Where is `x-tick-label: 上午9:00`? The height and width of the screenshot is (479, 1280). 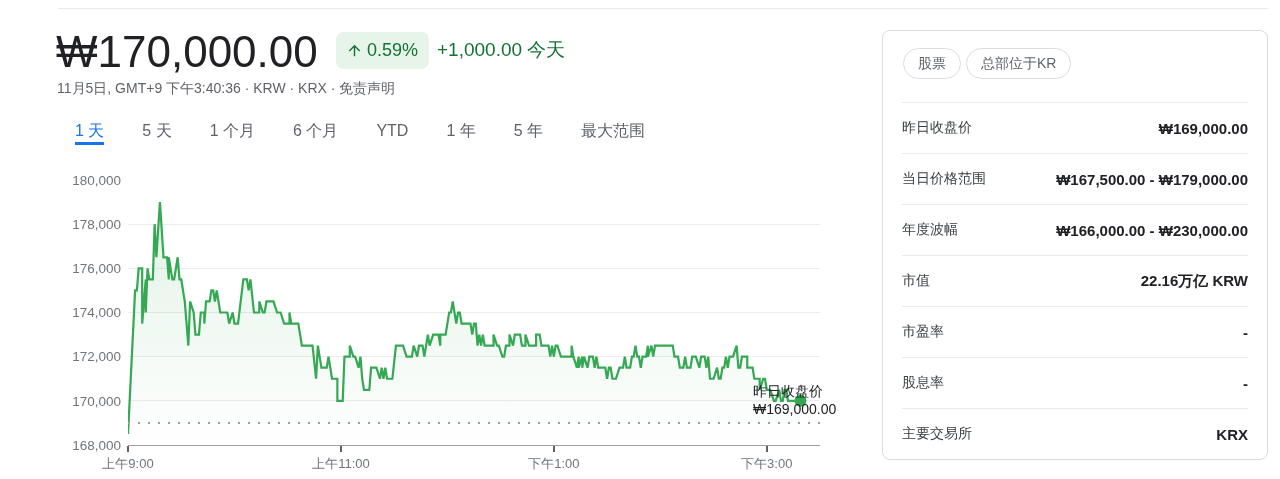 x-tick-label: 上午9:00 is located at coordinates (128, 463).